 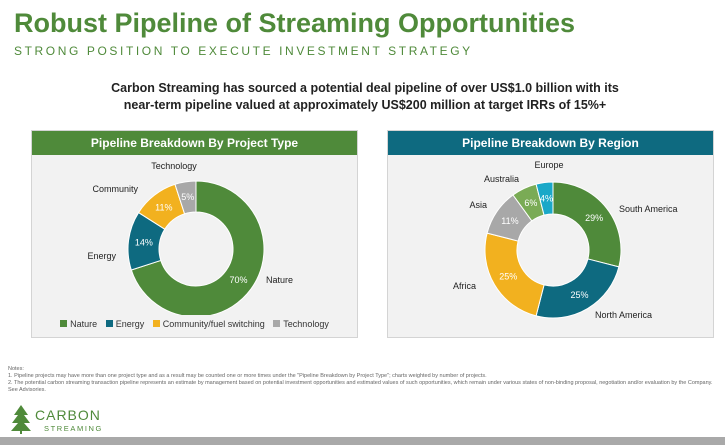 What do you see at coordinates (68, 415) in the screenshot?
I see `logo-word: CARBON` at bounding box center [68, 415].